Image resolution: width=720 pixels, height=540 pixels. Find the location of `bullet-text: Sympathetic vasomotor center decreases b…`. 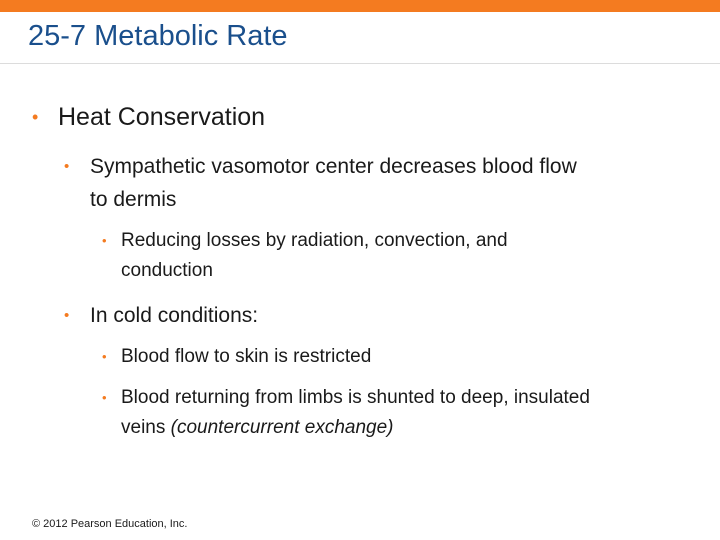

bullet-text: Sympathetic vasomotor center decreases b… is located at coordinates (333, 183).